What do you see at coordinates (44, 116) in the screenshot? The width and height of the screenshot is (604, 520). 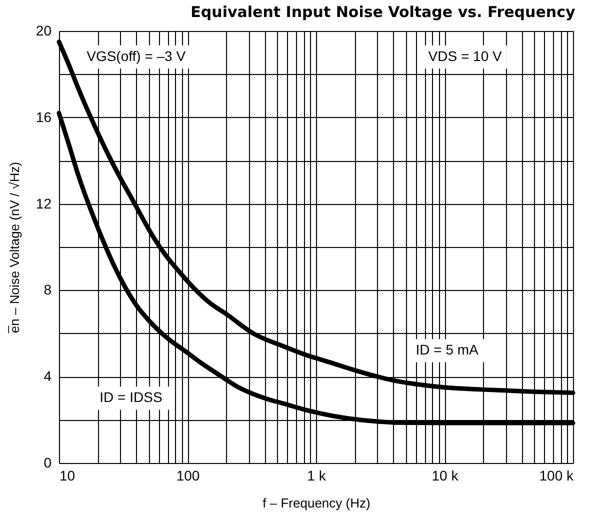 I see `y-tick-label: 16` at bounding box center [44, 116].